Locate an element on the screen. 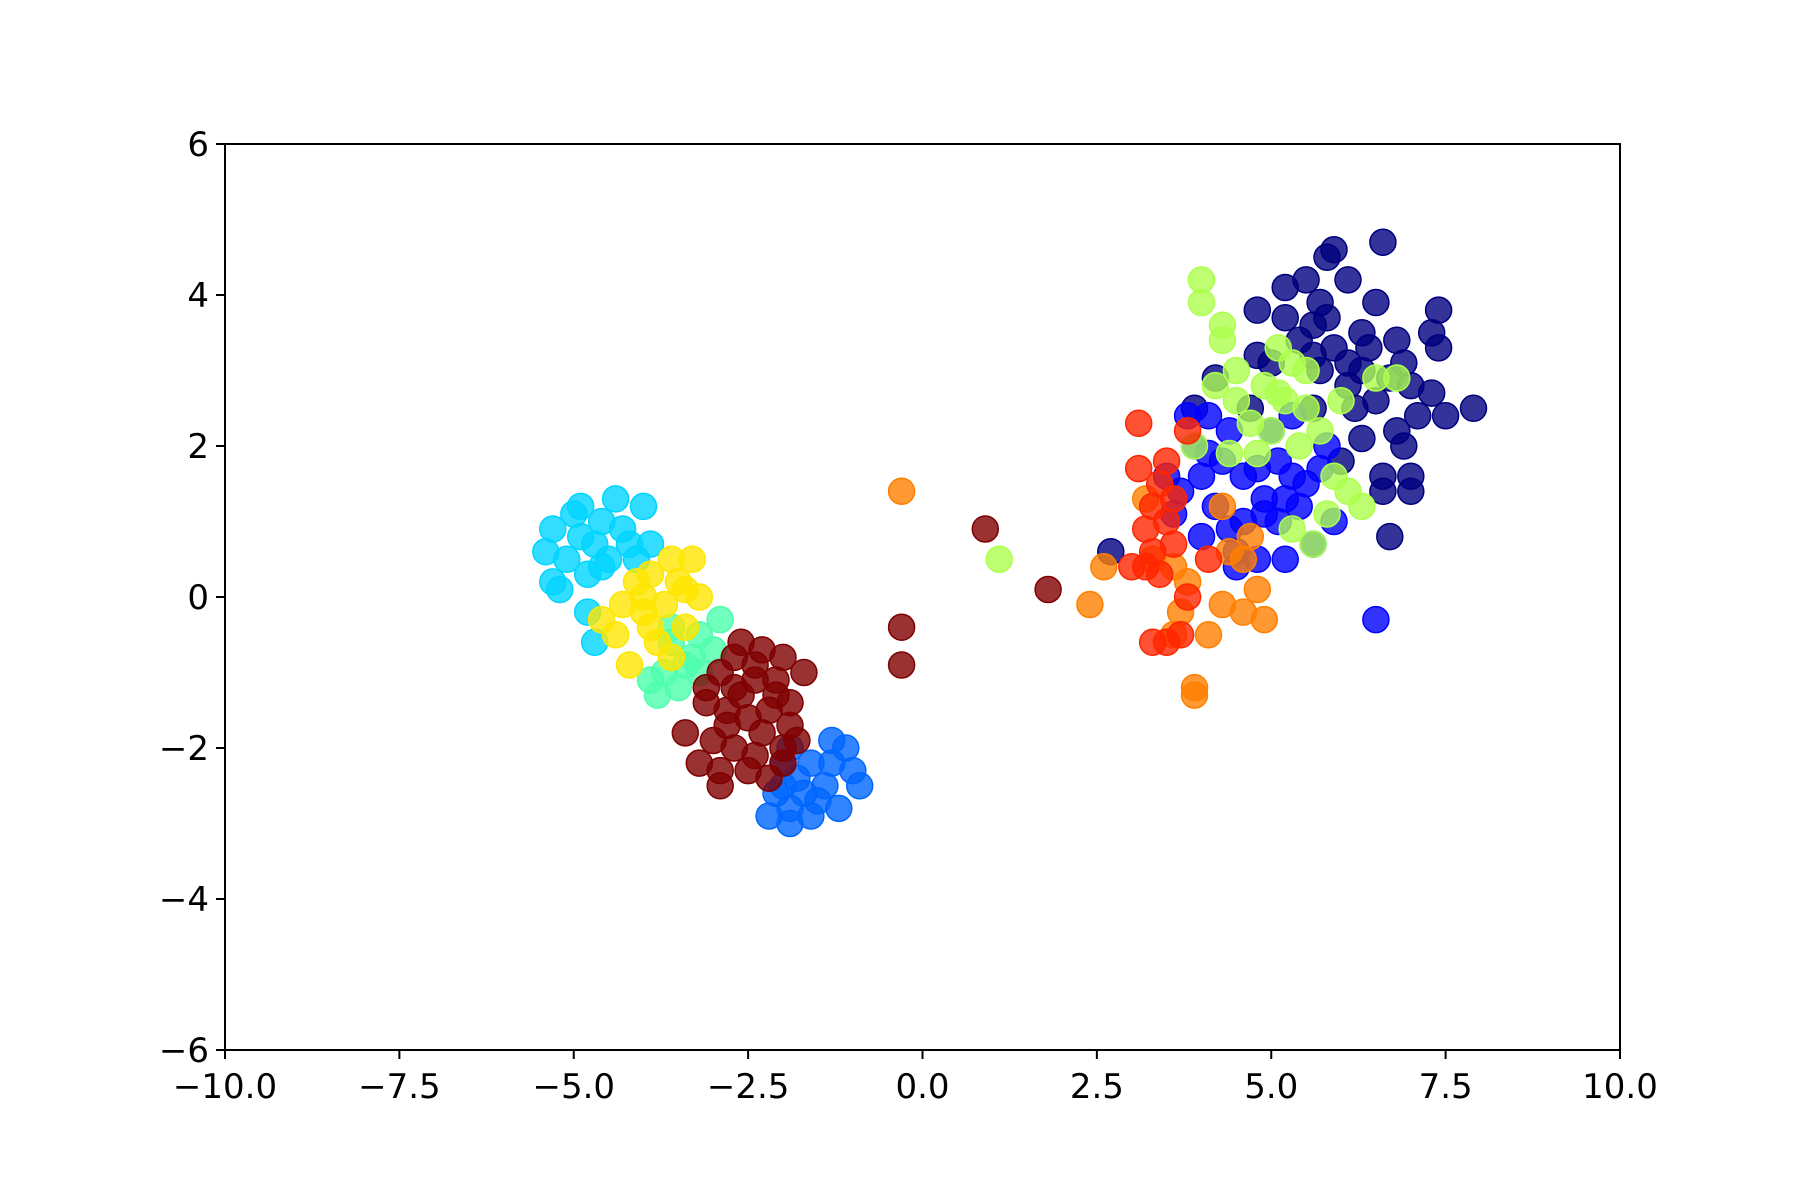  x-tick-label: 0.0 is located at coordinates (922, 1087).